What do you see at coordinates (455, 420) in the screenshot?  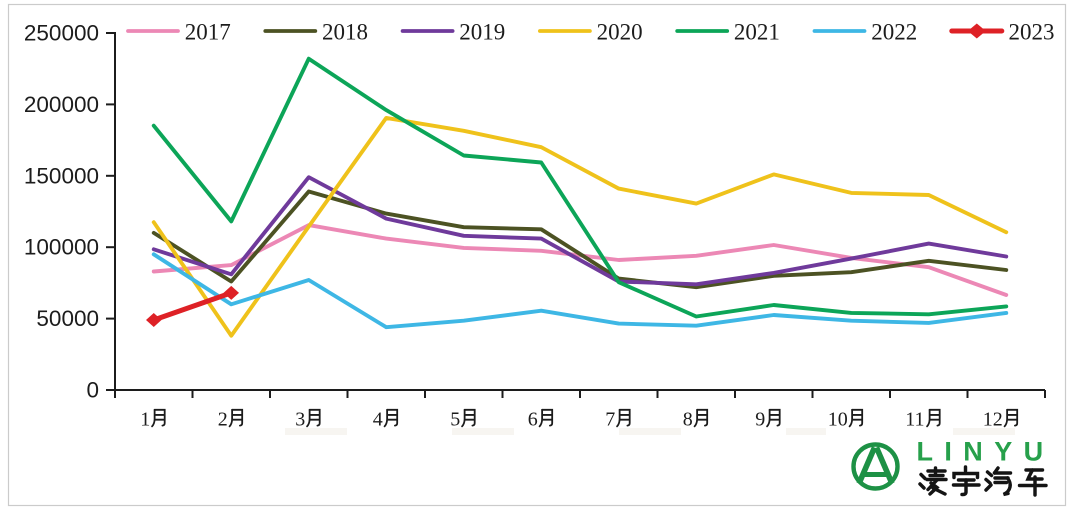 I see `svg-text: 5` at bounding box center [455, 420].